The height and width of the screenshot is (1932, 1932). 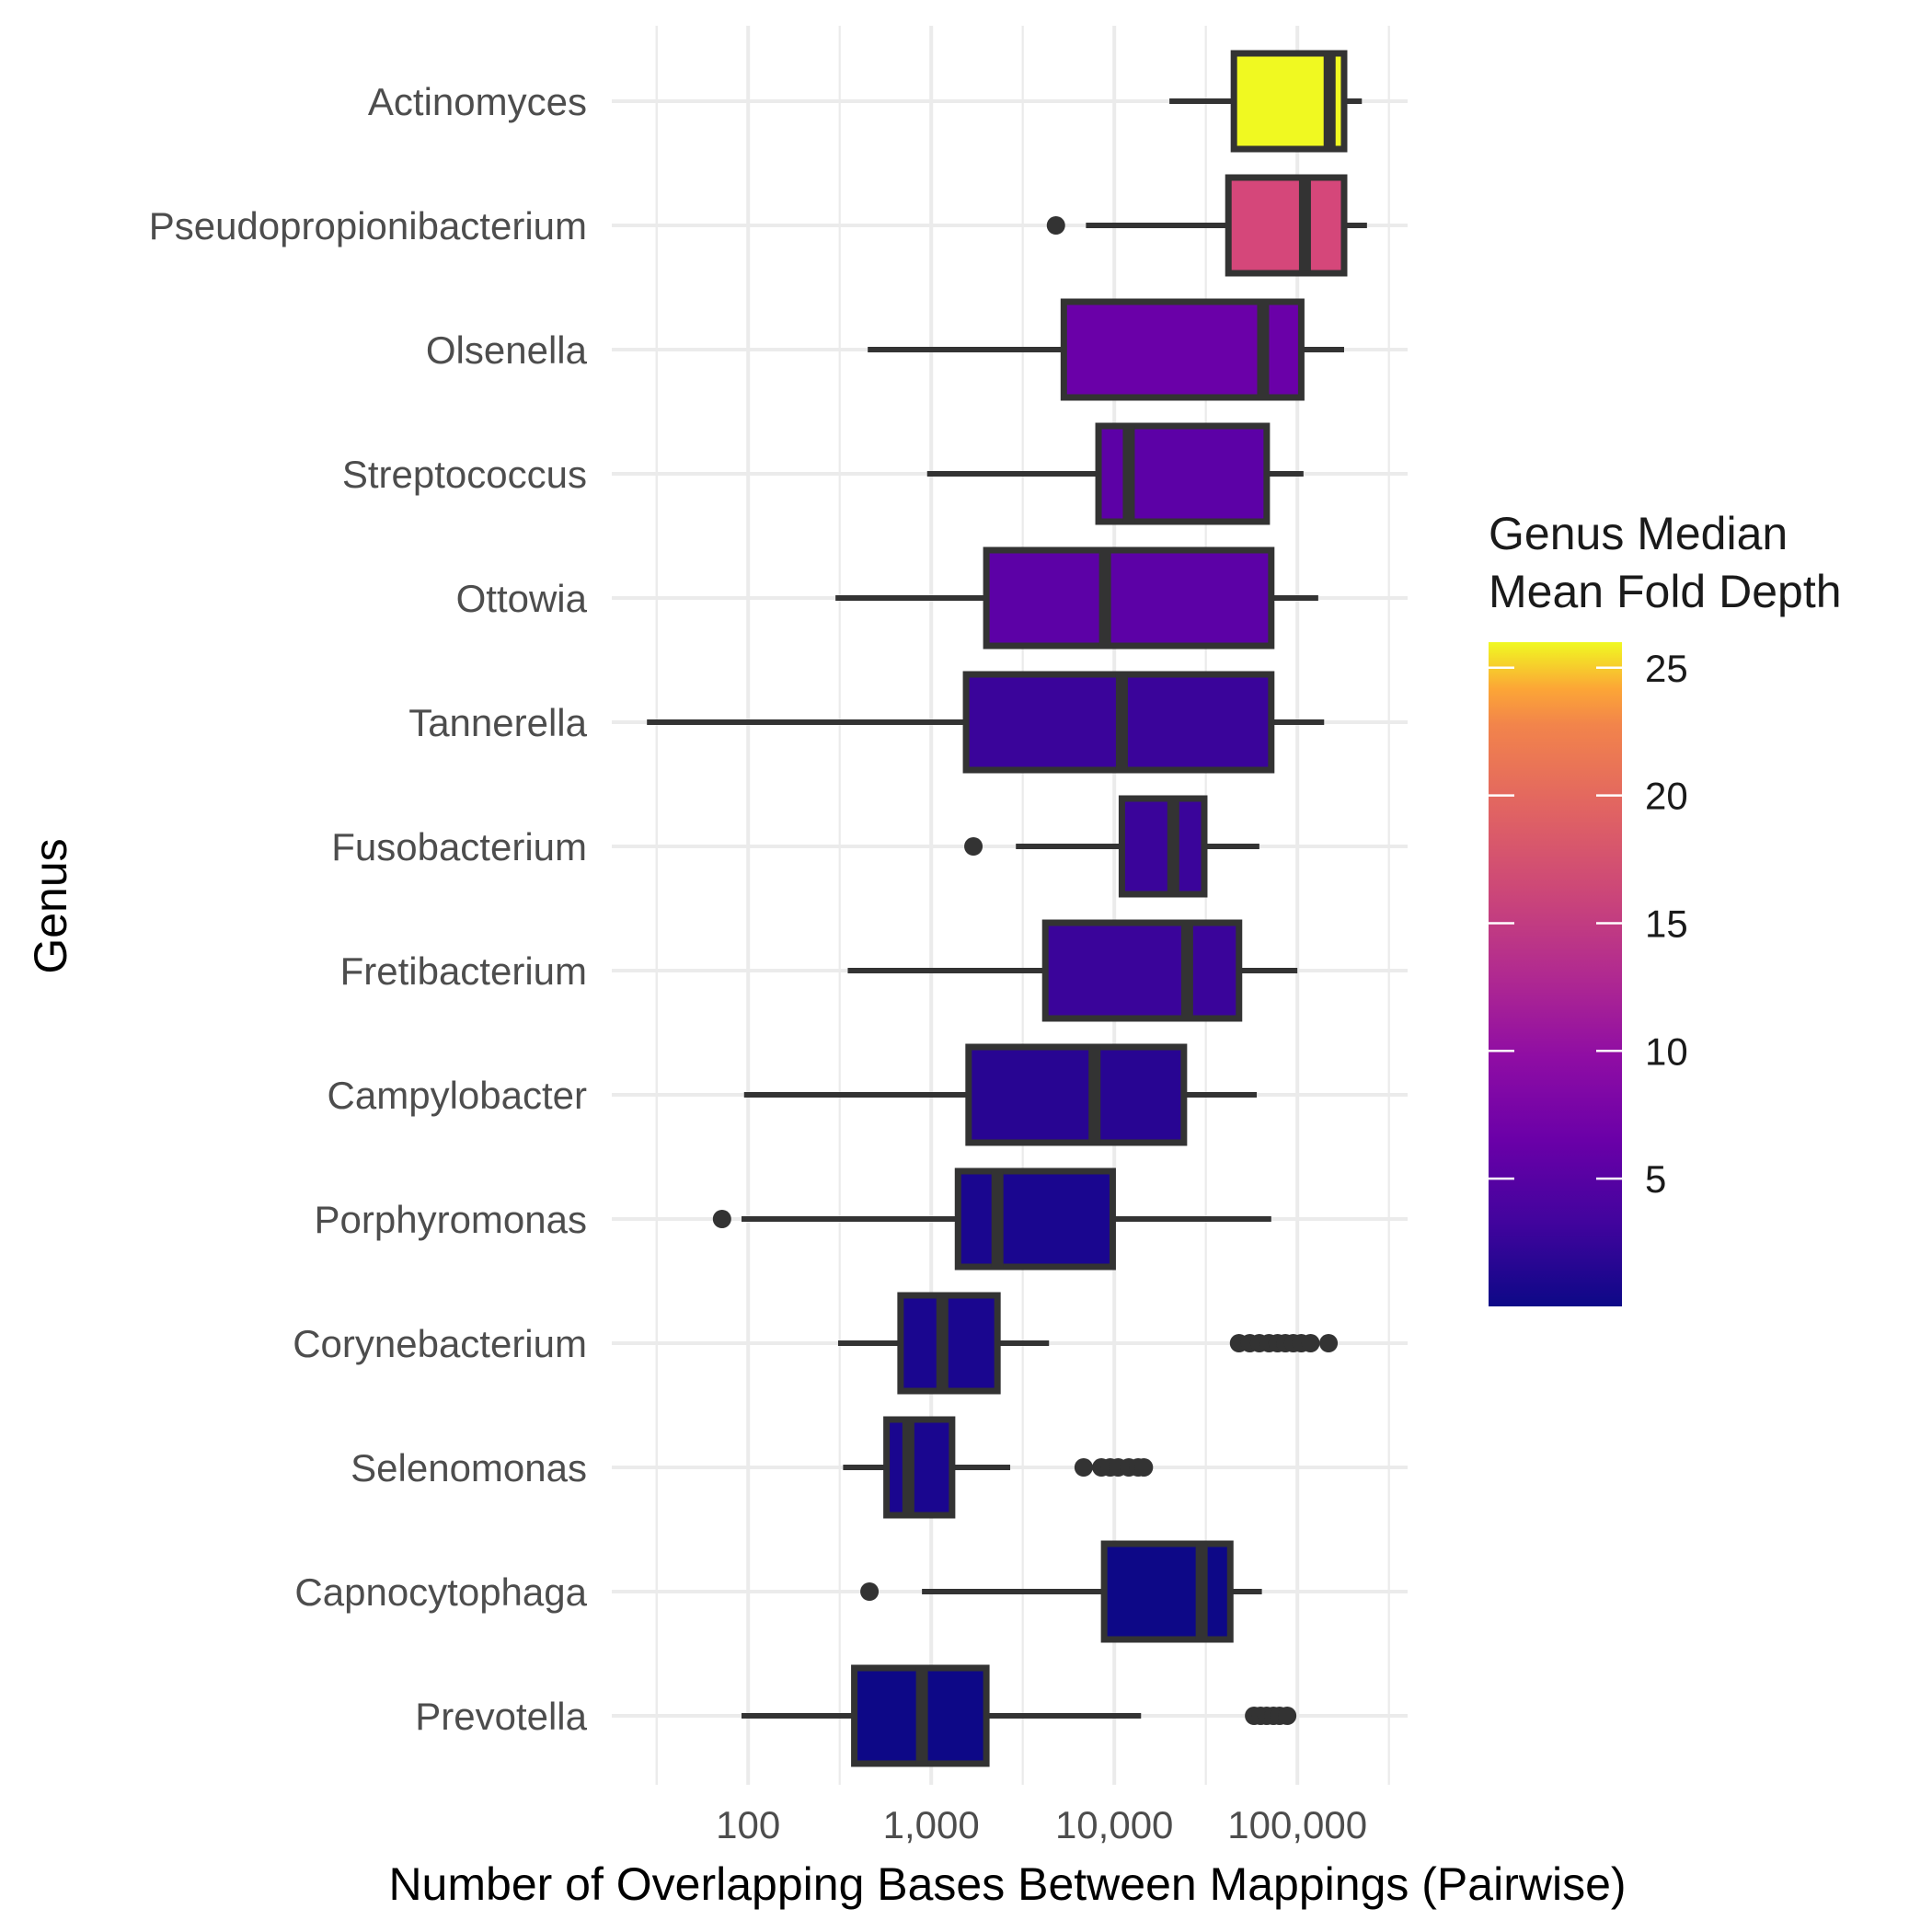 I want to click on box-actinomyces, so click(x=1266, y=101).